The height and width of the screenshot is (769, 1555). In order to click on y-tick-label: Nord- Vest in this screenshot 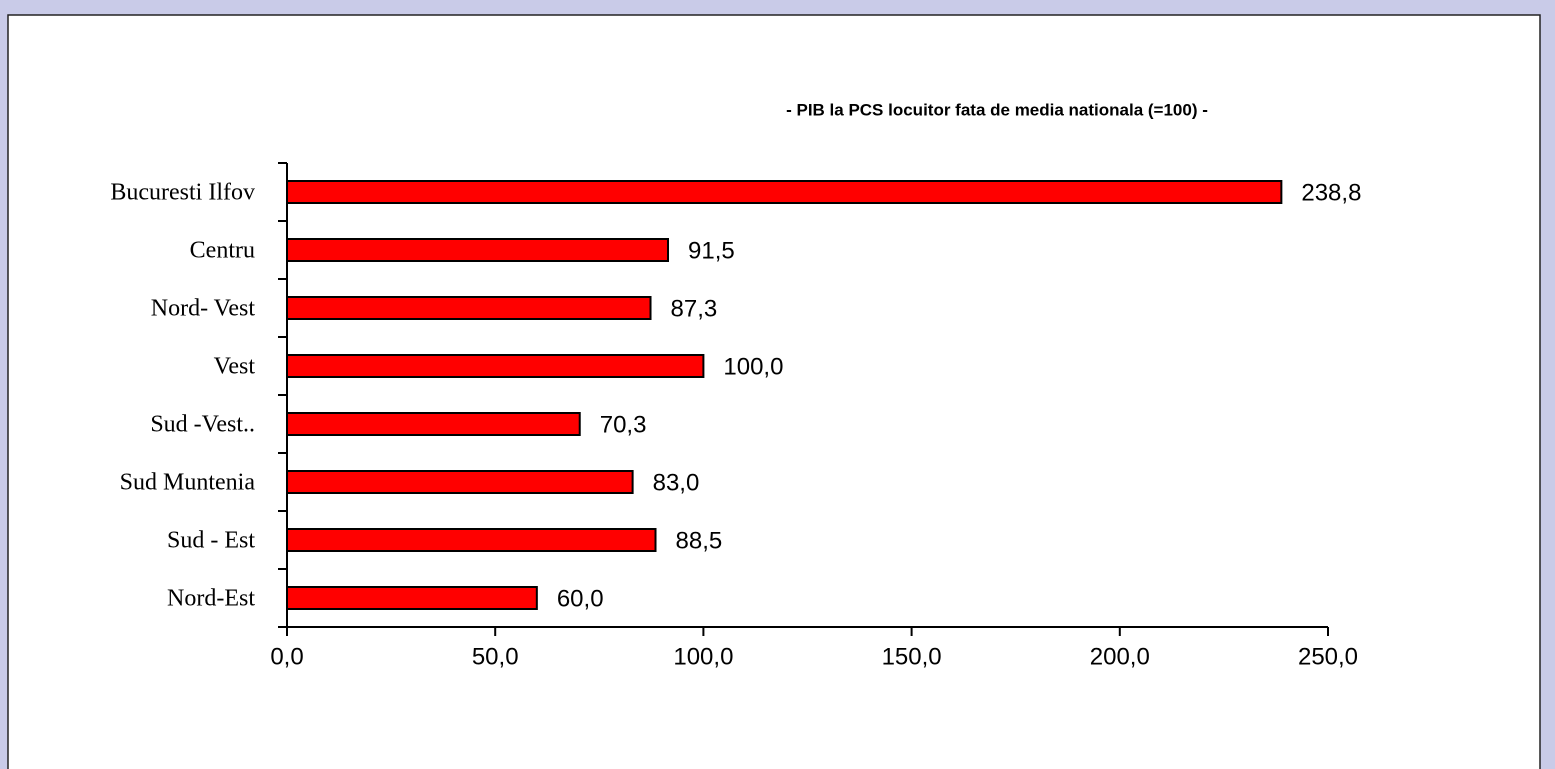, I will do `click(203, 309)`.